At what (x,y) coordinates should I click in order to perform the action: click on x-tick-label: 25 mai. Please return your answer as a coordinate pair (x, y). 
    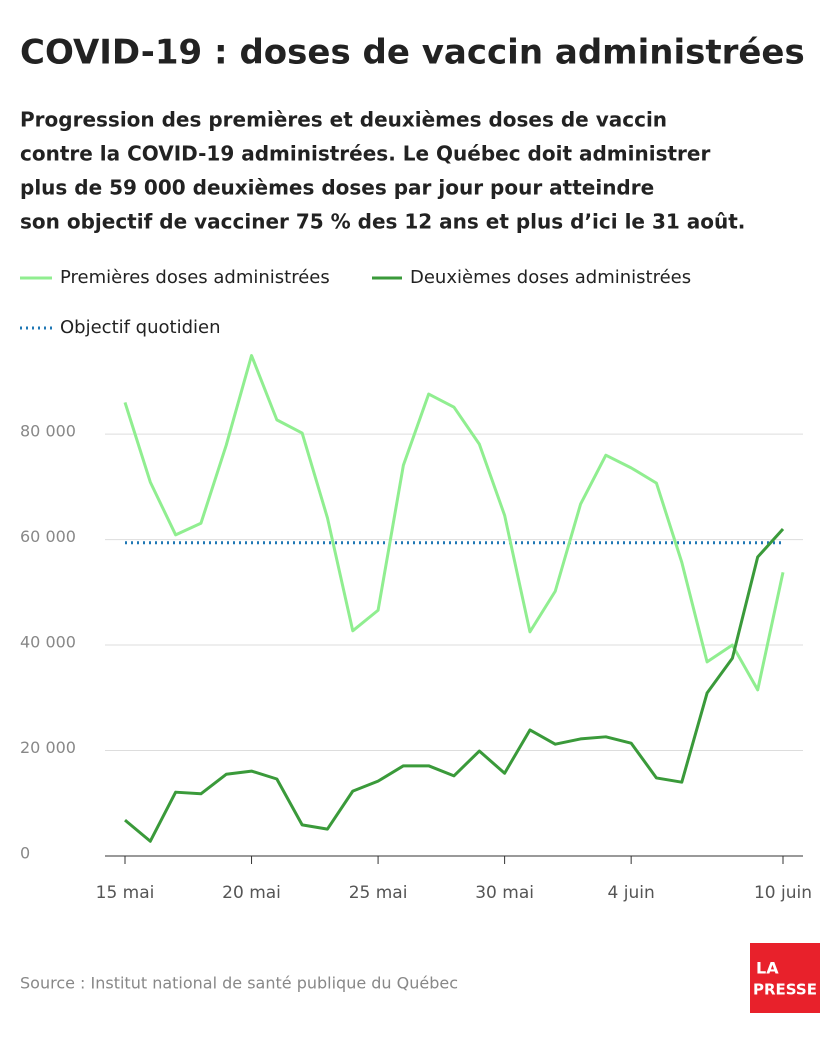
    Looking at the image, I should click on (378, 893).